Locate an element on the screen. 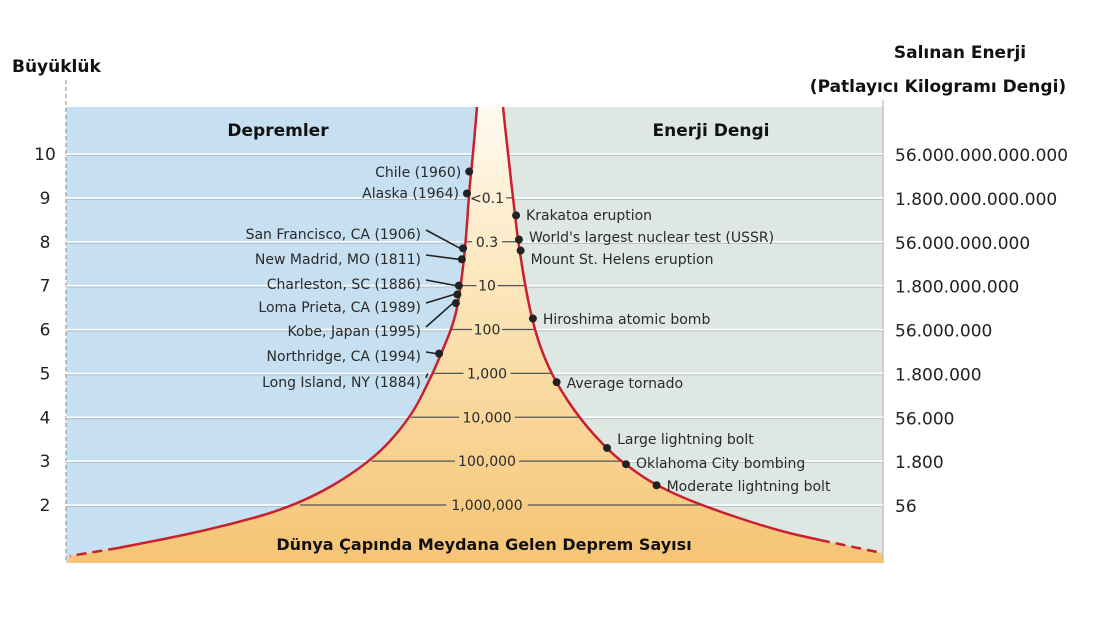 This screenshot has height=625, width=1108. yearly-count-label: 0.3 is located at coordinates (487, 243).